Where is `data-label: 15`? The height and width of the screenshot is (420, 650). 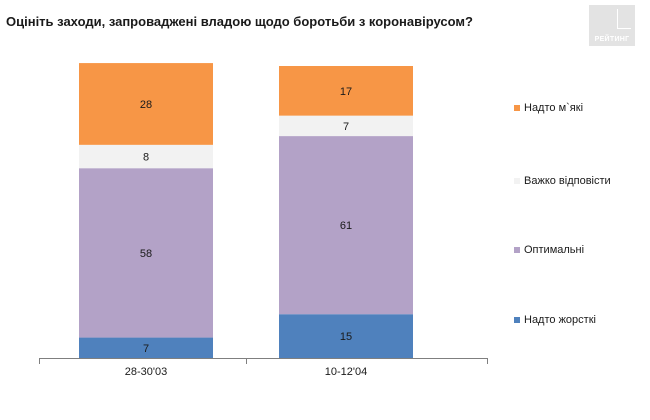
data-label: 15 is located at coordinates (346, 337).